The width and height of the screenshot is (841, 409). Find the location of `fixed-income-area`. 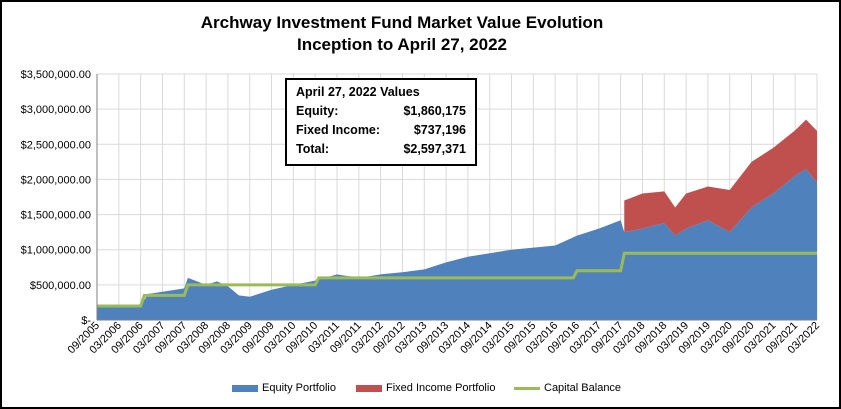

fixed-income-area is located at coordinates (720, 177).